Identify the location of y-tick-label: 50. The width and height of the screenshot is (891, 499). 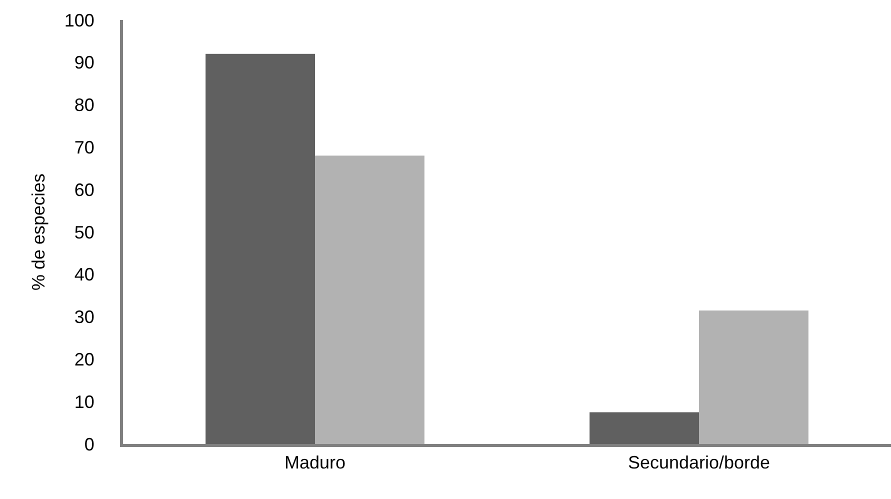
(84, 232).